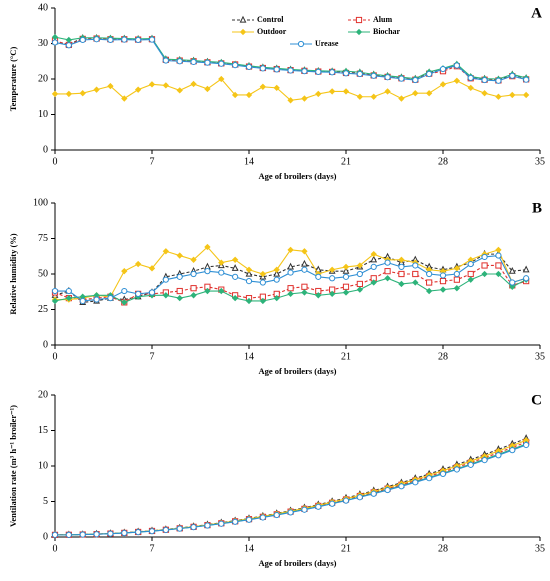 The width and height of the screenshot is (550, 581). Describe the element at coordinates (40, 202) in the screenshot. I see `y-tick-label: 100` at that location.